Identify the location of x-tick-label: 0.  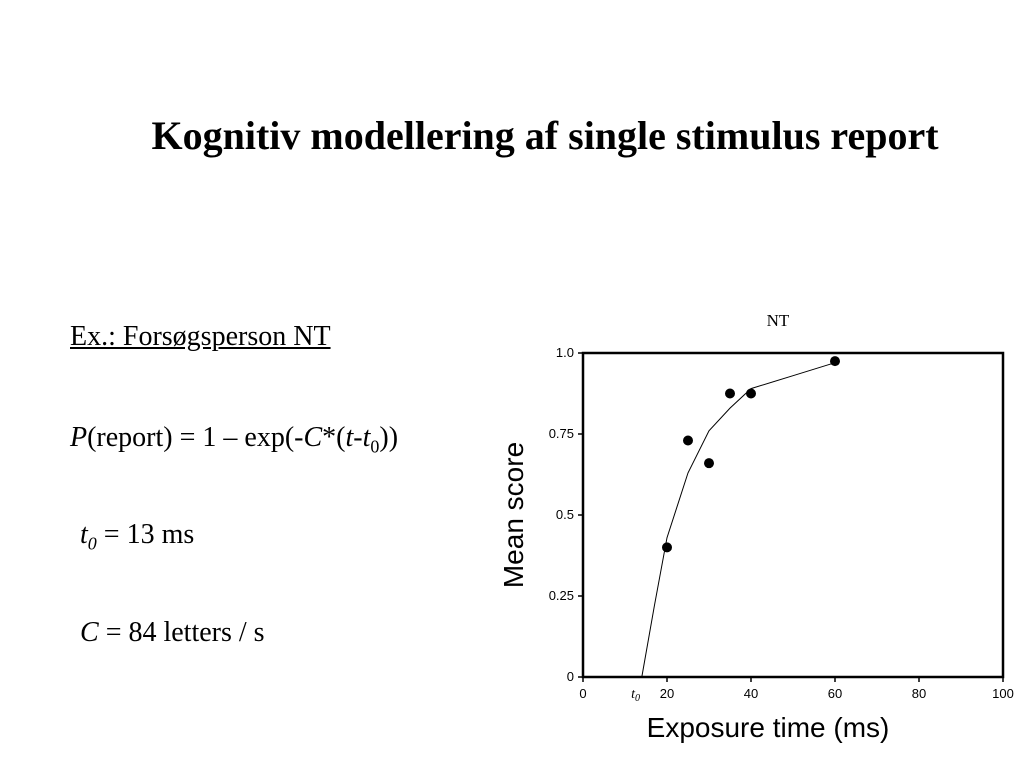
(582, 693).